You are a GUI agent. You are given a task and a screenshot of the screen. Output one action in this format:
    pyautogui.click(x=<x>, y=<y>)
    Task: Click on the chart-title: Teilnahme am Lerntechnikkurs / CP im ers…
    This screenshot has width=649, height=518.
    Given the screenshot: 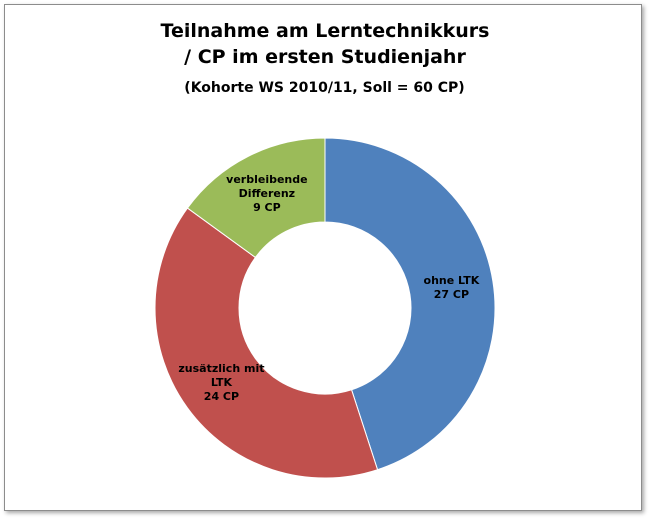 What is the action you would take?
    pyautogui.click(x=325, y=44)
    